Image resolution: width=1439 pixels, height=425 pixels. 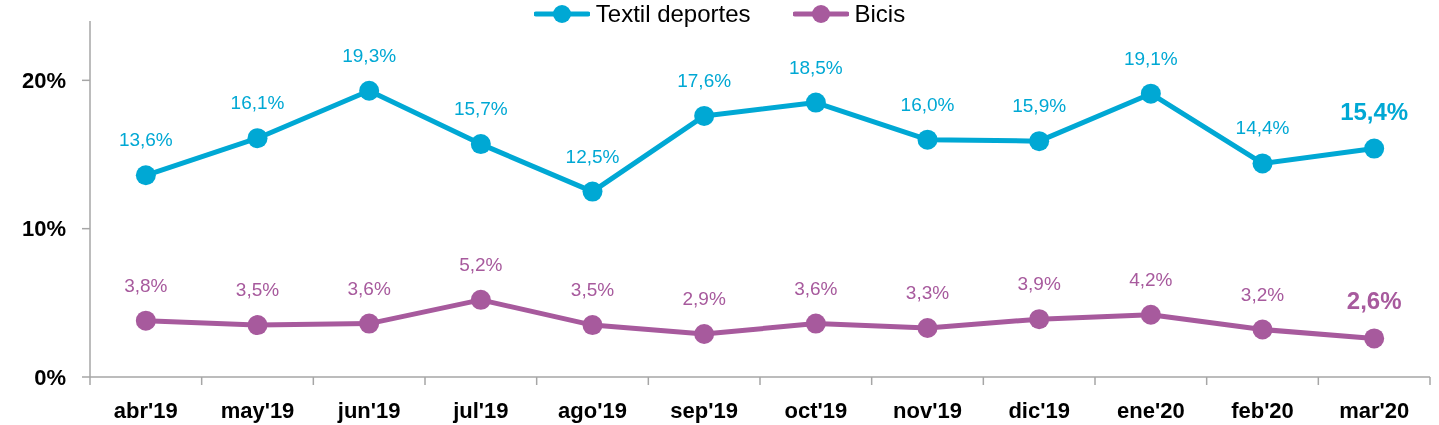 What do you see at coordinates (592, 156) in the screenshot?
I see `data-label: 12,5%` at bounding box center [592, 156].